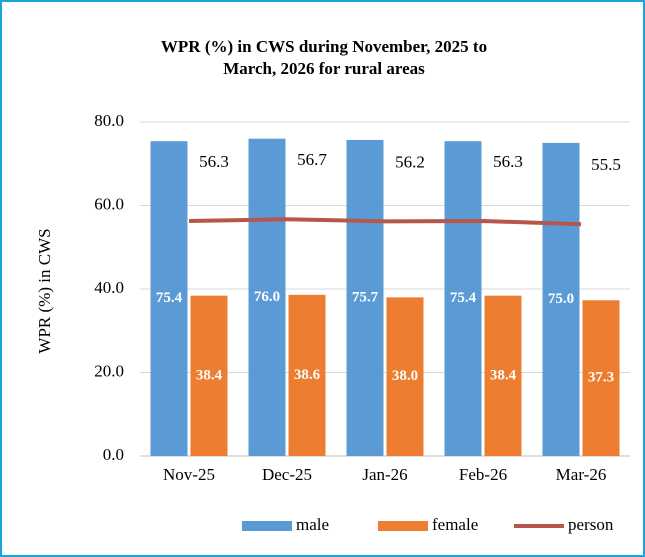  What do you see at coordinates (109, 370) in the screenshot?
I see `y-tick-label: 20.0` at bounding box center [109, 370].